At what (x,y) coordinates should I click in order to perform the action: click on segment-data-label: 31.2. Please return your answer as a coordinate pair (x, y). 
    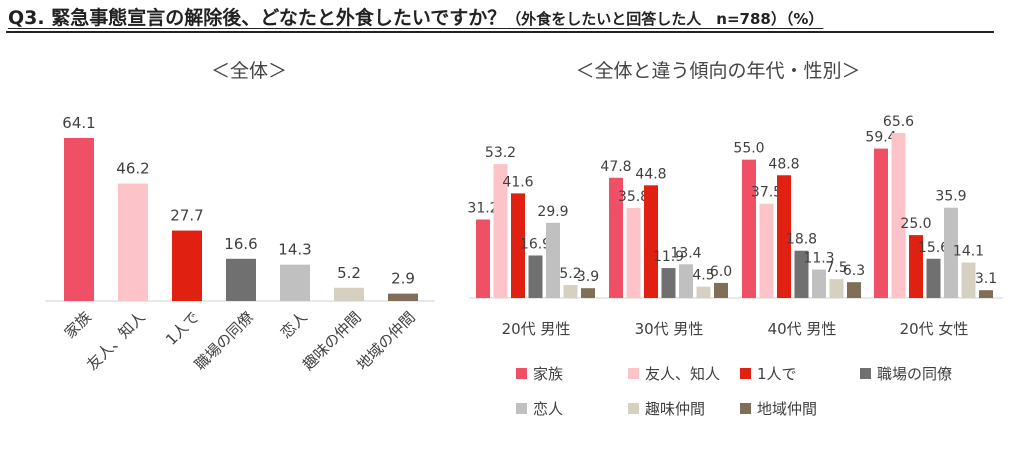
    Looking at the image, I should click on (482, 209).